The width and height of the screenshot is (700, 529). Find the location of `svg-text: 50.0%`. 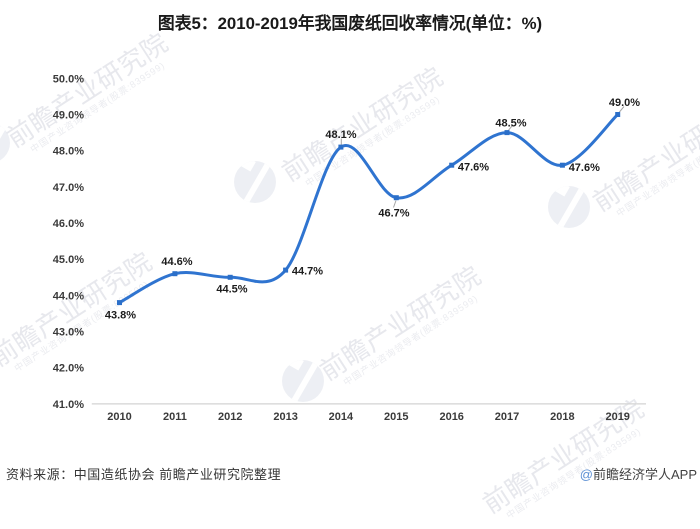

svg-text: 50.0% is located at coordinates (68, 79).